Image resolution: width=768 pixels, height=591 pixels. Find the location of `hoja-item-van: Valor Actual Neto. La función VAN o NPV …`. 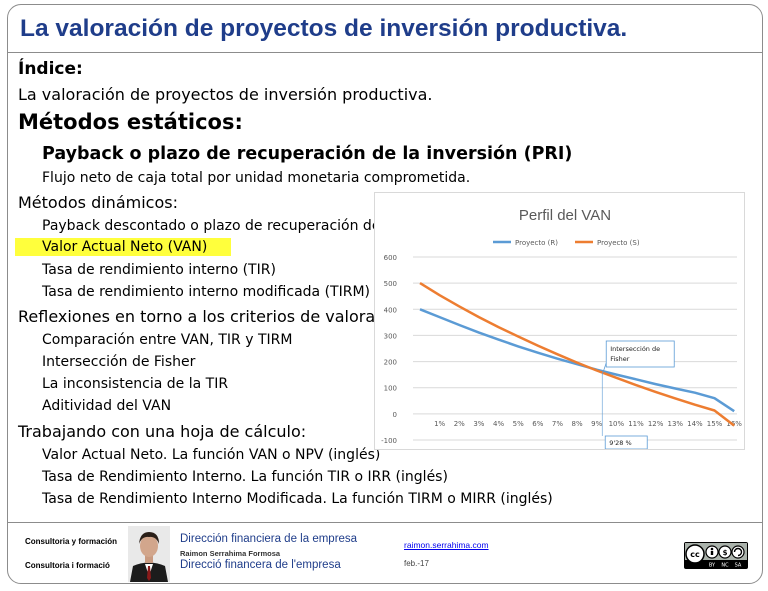

hoja-item-van: Valor Actual Neto. La función VAN o NPV … is located at coordinates (211, 455).